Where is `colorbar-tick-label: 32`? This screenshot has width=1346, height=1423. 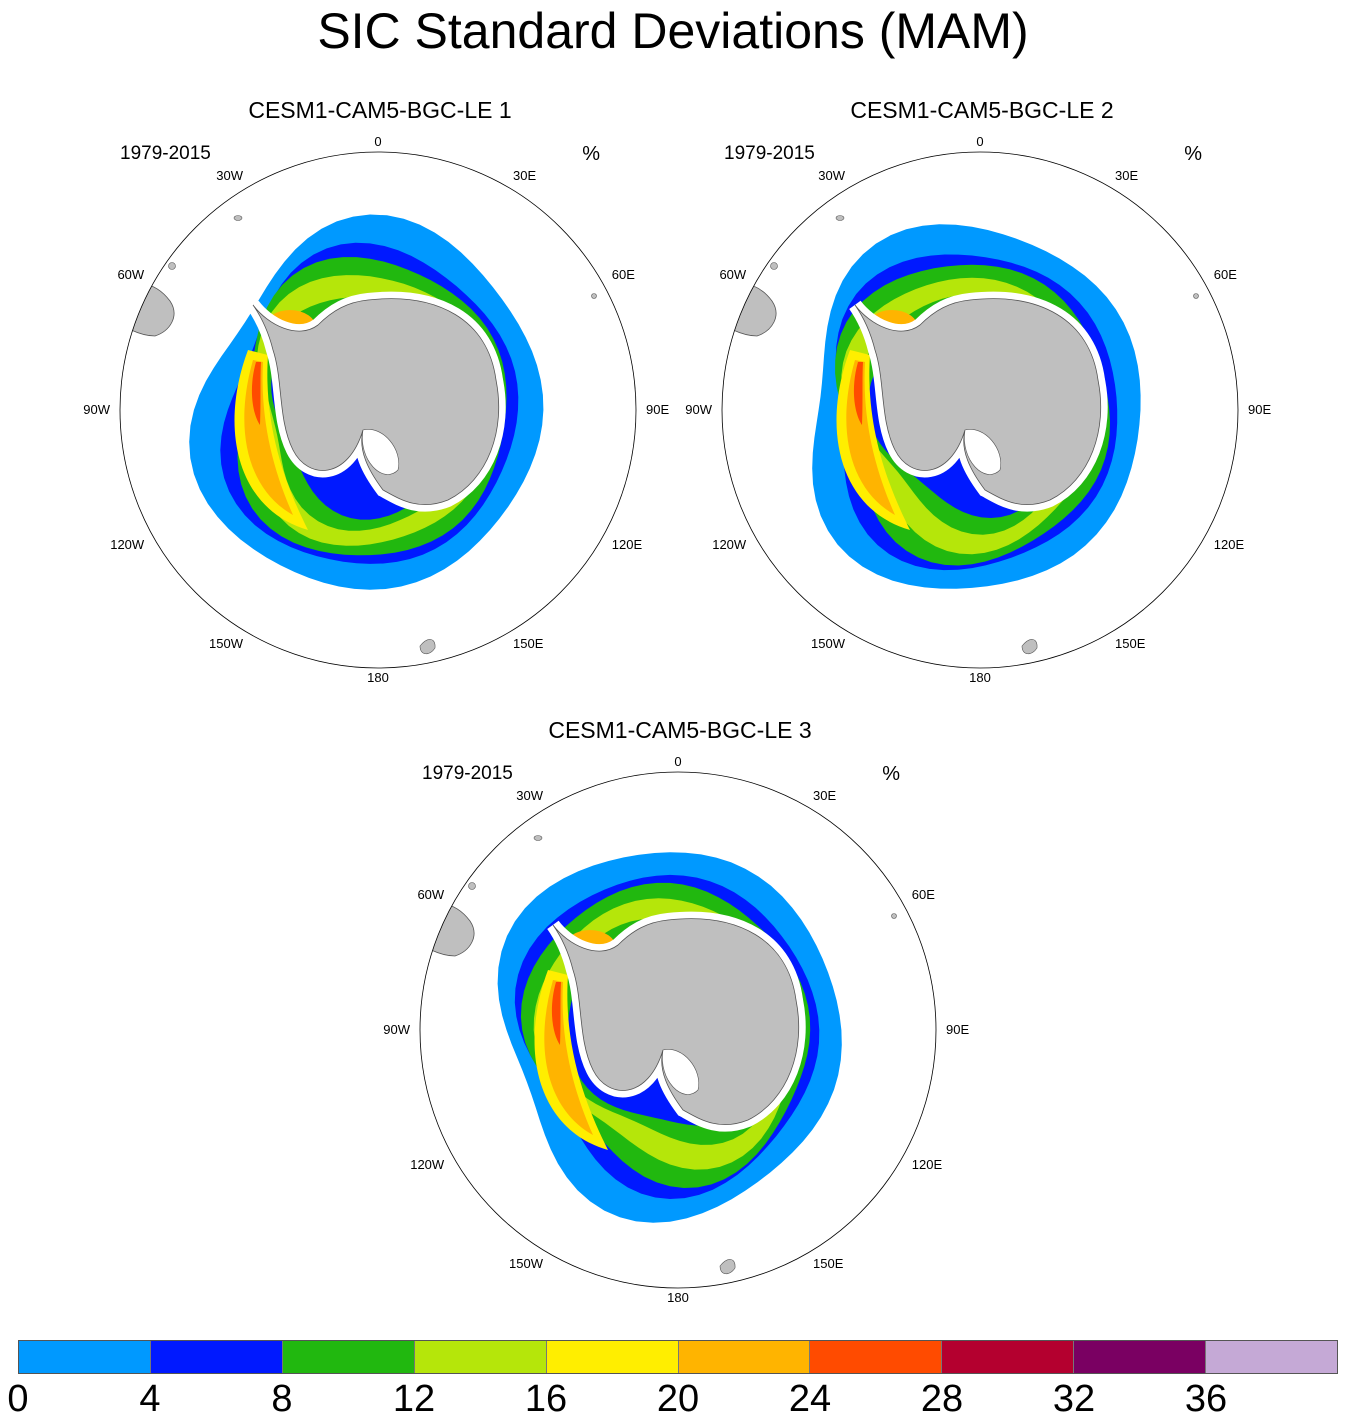
colorbar-tick-label: 32 is located at coordinates (1074, 1399).